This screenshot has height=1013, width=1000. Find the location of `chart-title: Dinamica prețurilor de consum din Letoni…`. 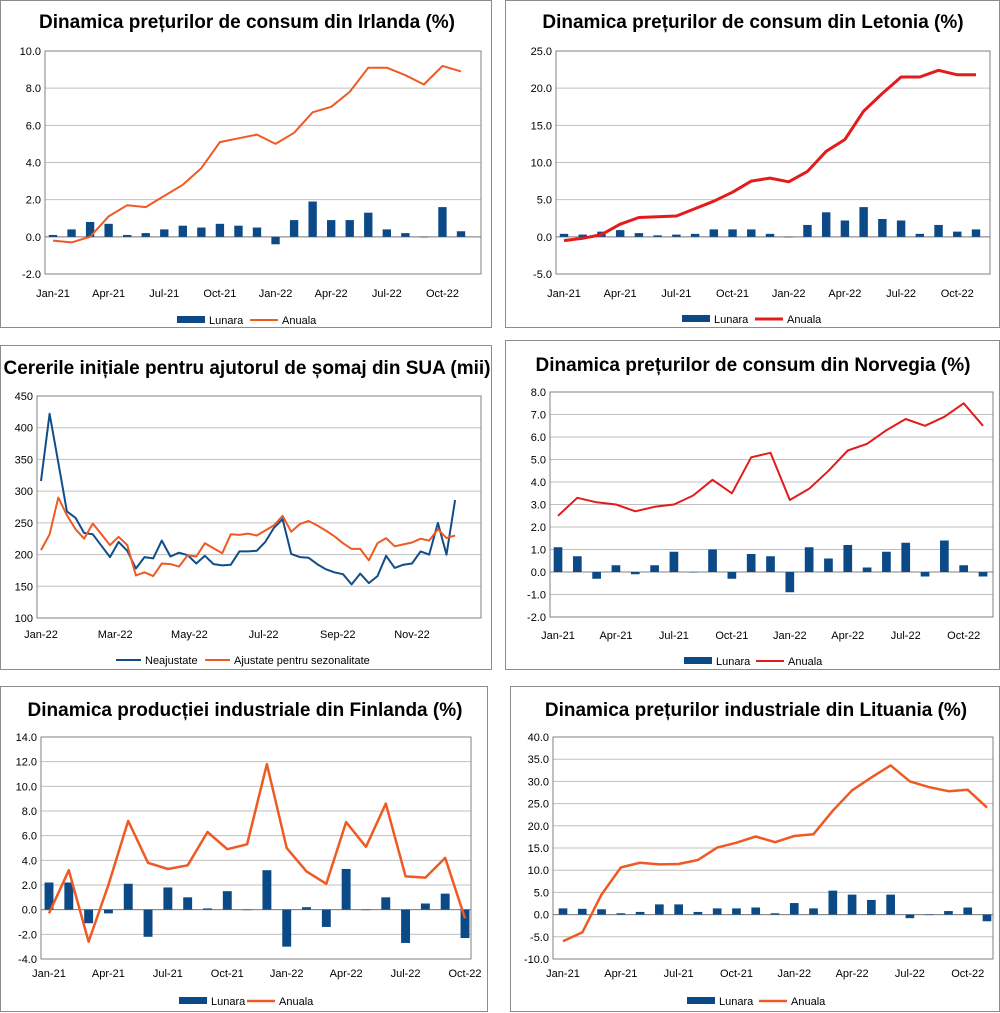

chart-title: Dinamica prețurilor de consum din Letoni… is located at coordinates (752, 22).